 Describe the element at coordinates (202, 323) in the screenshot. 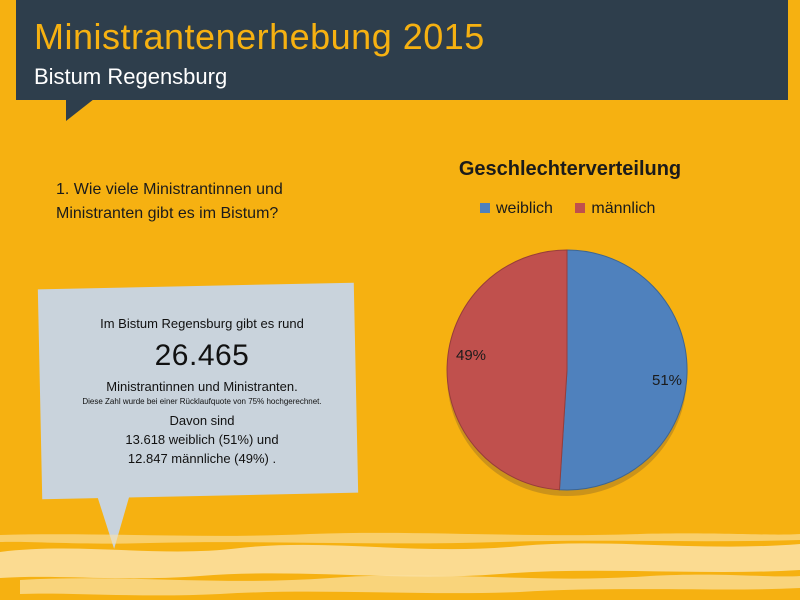

I see `callout-intro: Im Bistum Regensburg gibt es rund` at that location.